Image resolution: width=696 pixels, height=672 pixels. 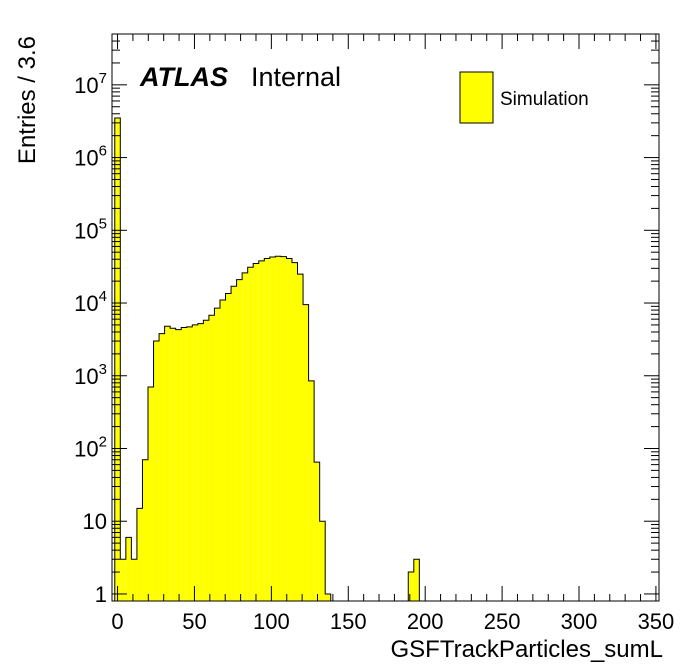 I want to click on x-tick-label: 200, so click(x=425, y=621).